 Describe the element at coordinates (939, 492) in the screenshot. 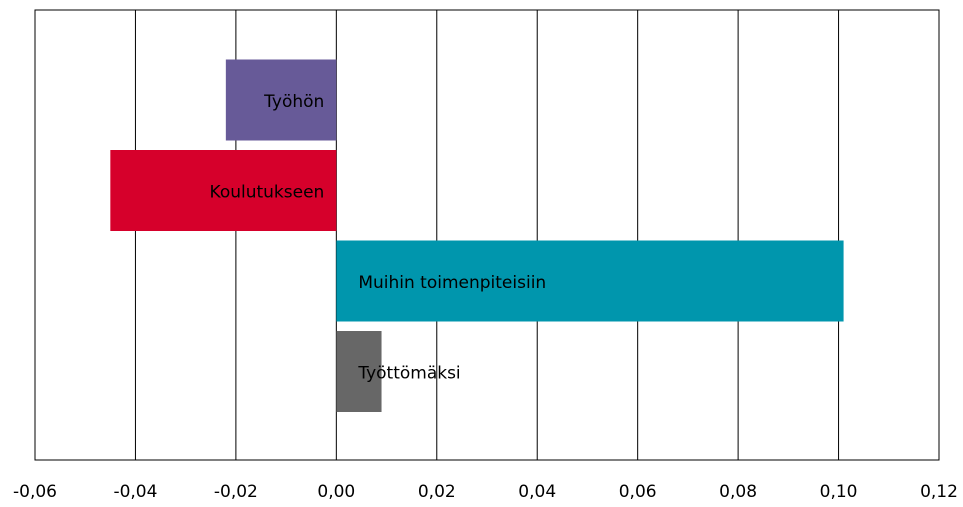

I see `x-tick-label: 0,12` at that location.